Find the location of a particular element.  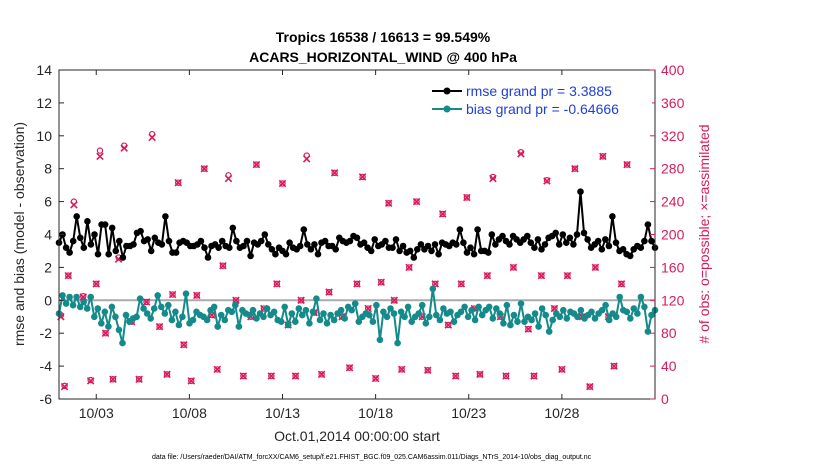

y-tick-label-left: 4 is located at coordinates (48, 235).